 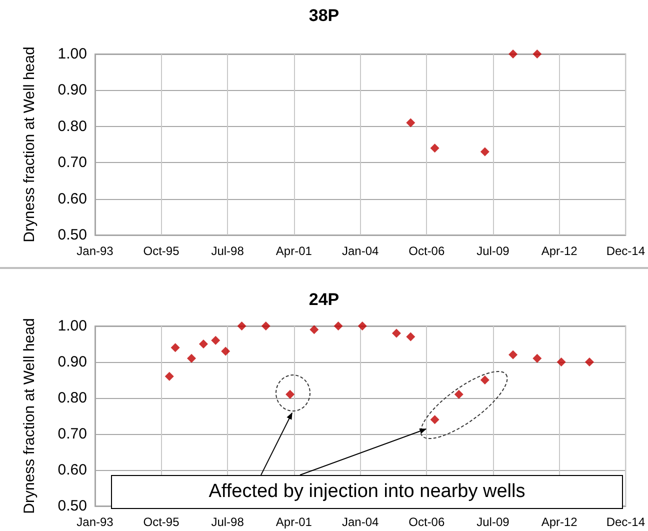 I want to click on callout-box: Affected by injection into nearby wells, so click(x=367, y=492).